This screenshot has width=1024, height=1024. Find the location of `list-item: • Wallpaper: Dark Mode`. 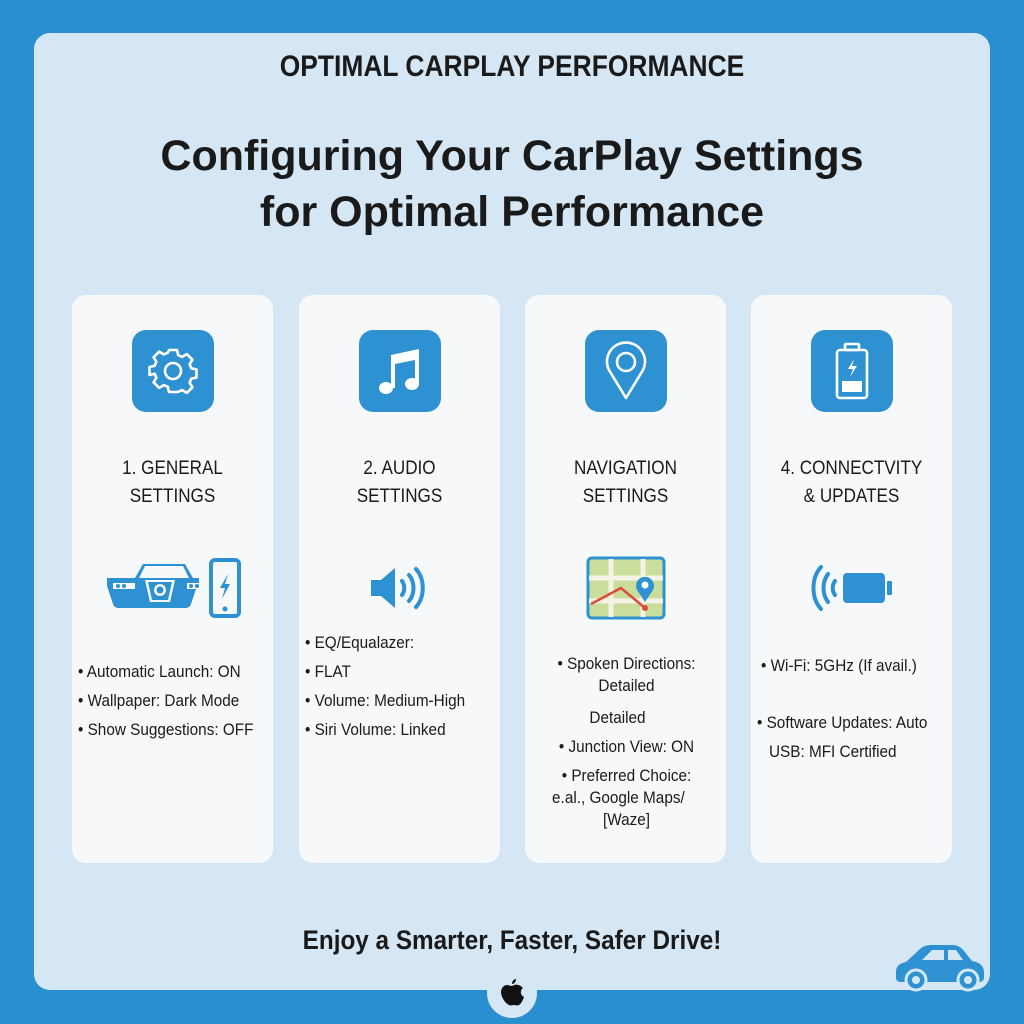

list-item: • Wallpaper: Dark Mode is located at coordinates (159, 700).